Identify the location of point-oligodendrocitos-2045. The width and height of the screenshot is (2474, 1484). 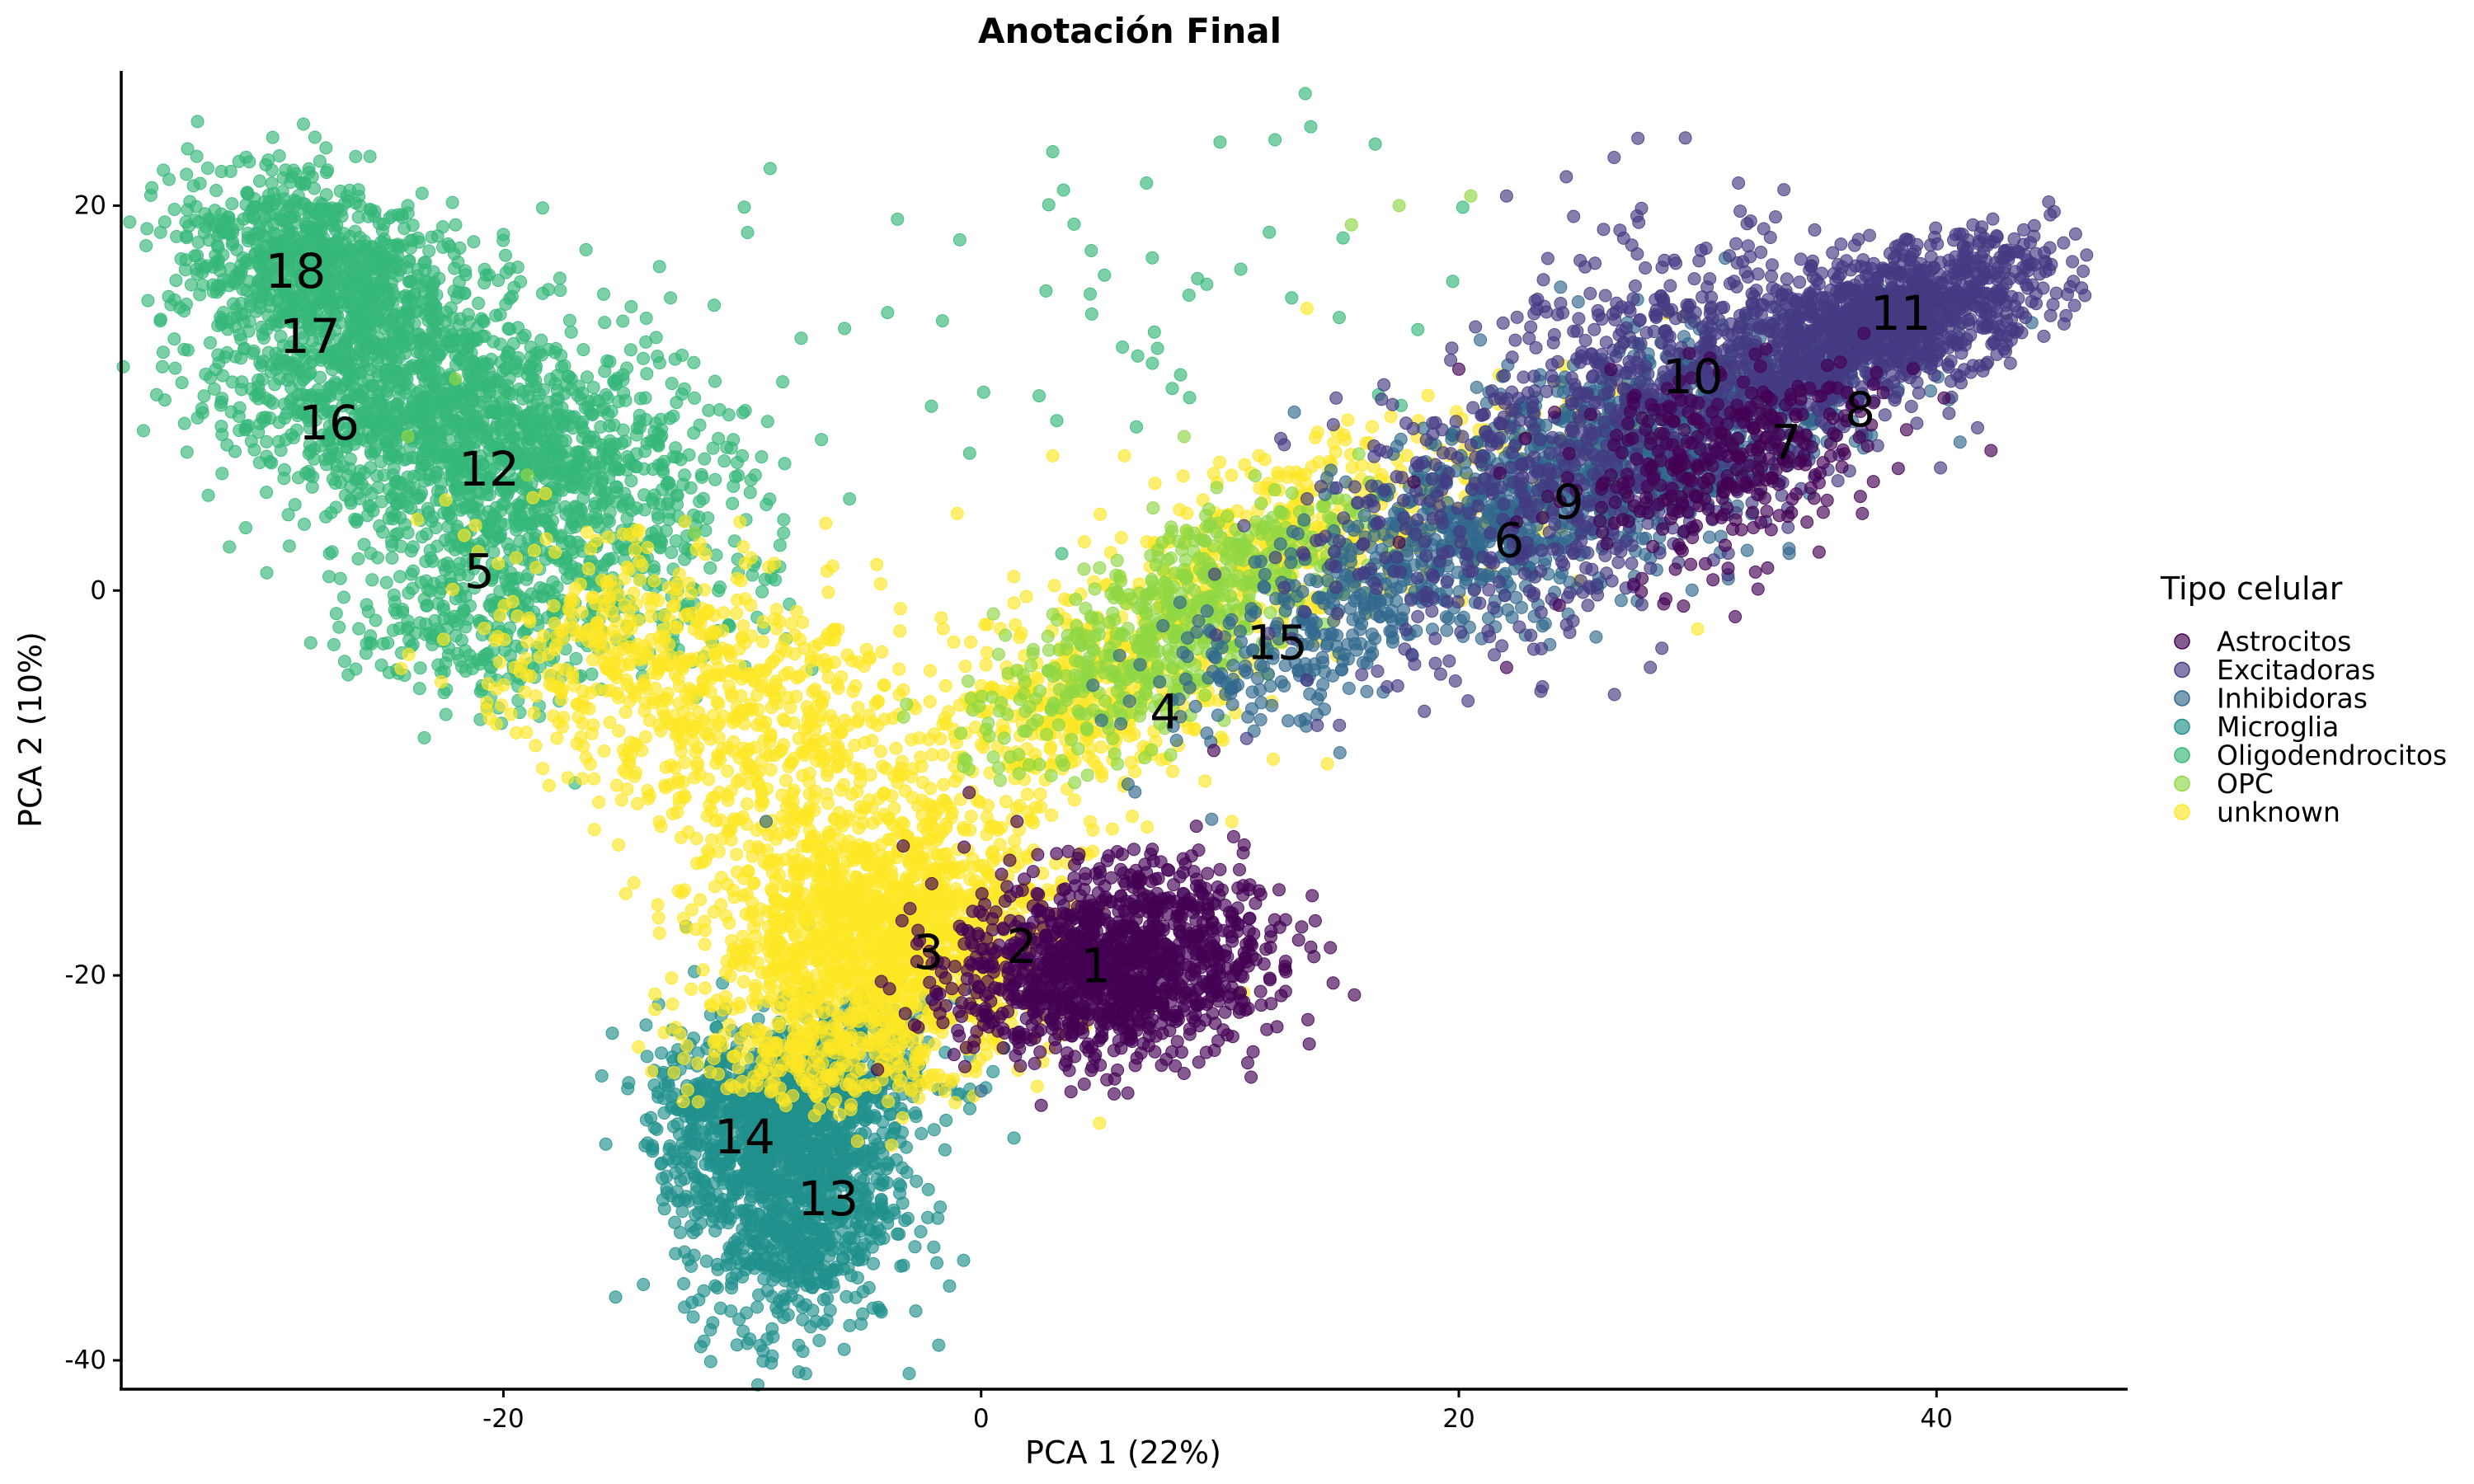
(413, 458).